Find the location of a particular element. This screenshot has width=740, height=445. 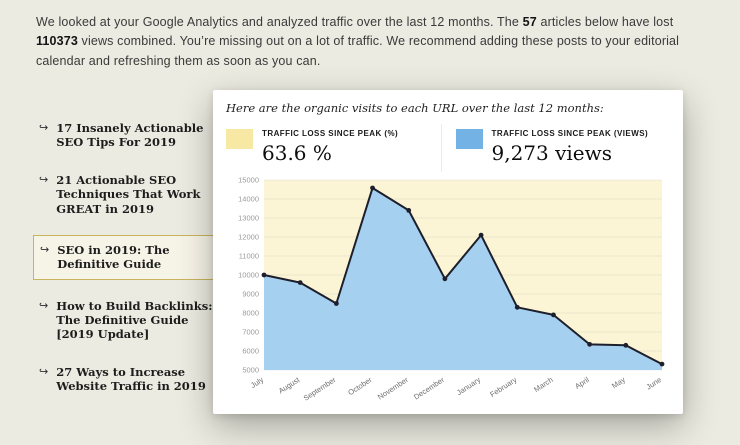

y-tick-label: 9000 is located at coordinates (250, 294).